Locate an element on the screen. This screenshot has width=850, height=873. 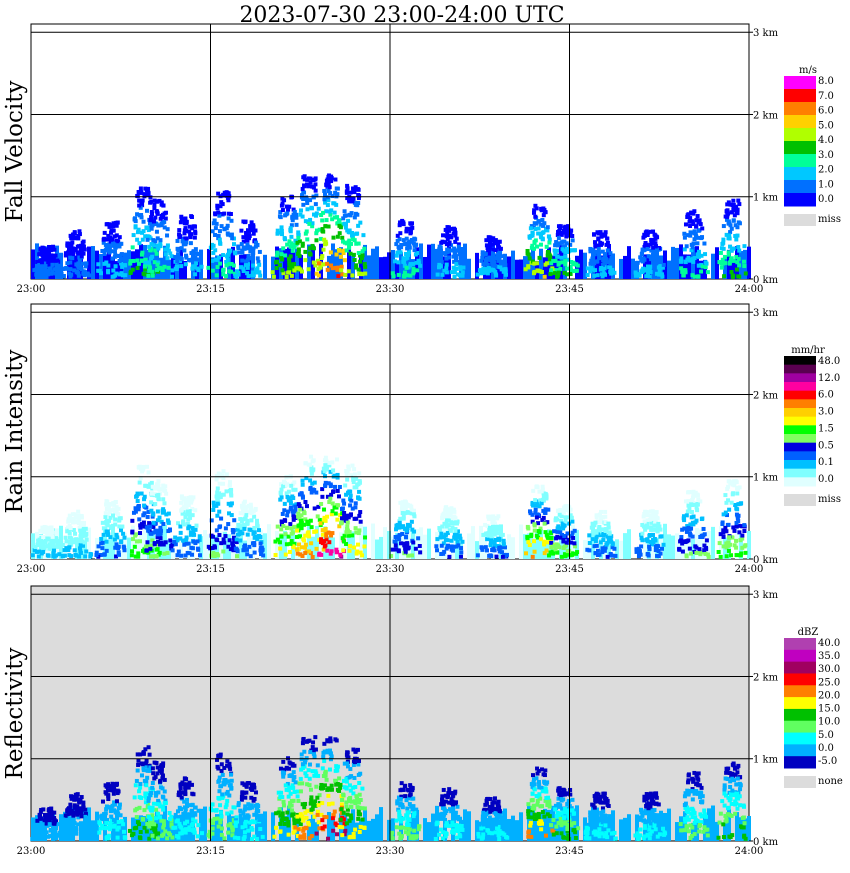
legend-label: 1.0 is located at coordinates (826, 184).